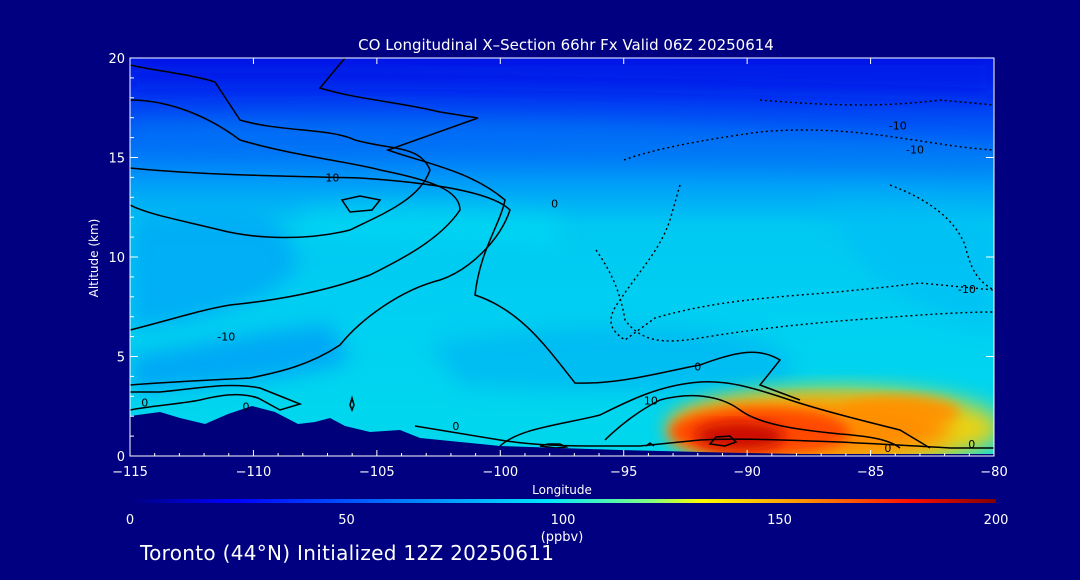  I want to click on x-tick-label: −115, so click(130, 472).